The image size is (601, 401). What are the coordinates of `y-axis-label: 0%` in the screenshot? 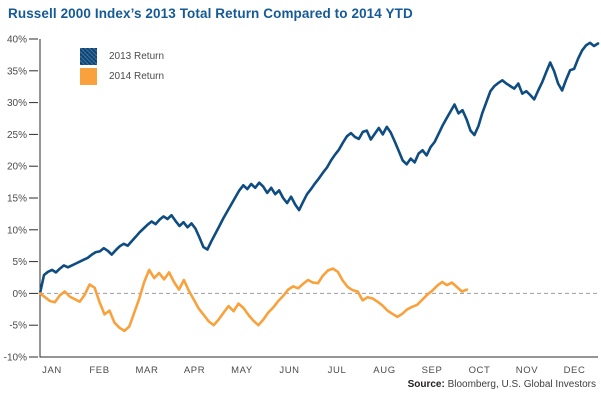 It's located at (20, 294).